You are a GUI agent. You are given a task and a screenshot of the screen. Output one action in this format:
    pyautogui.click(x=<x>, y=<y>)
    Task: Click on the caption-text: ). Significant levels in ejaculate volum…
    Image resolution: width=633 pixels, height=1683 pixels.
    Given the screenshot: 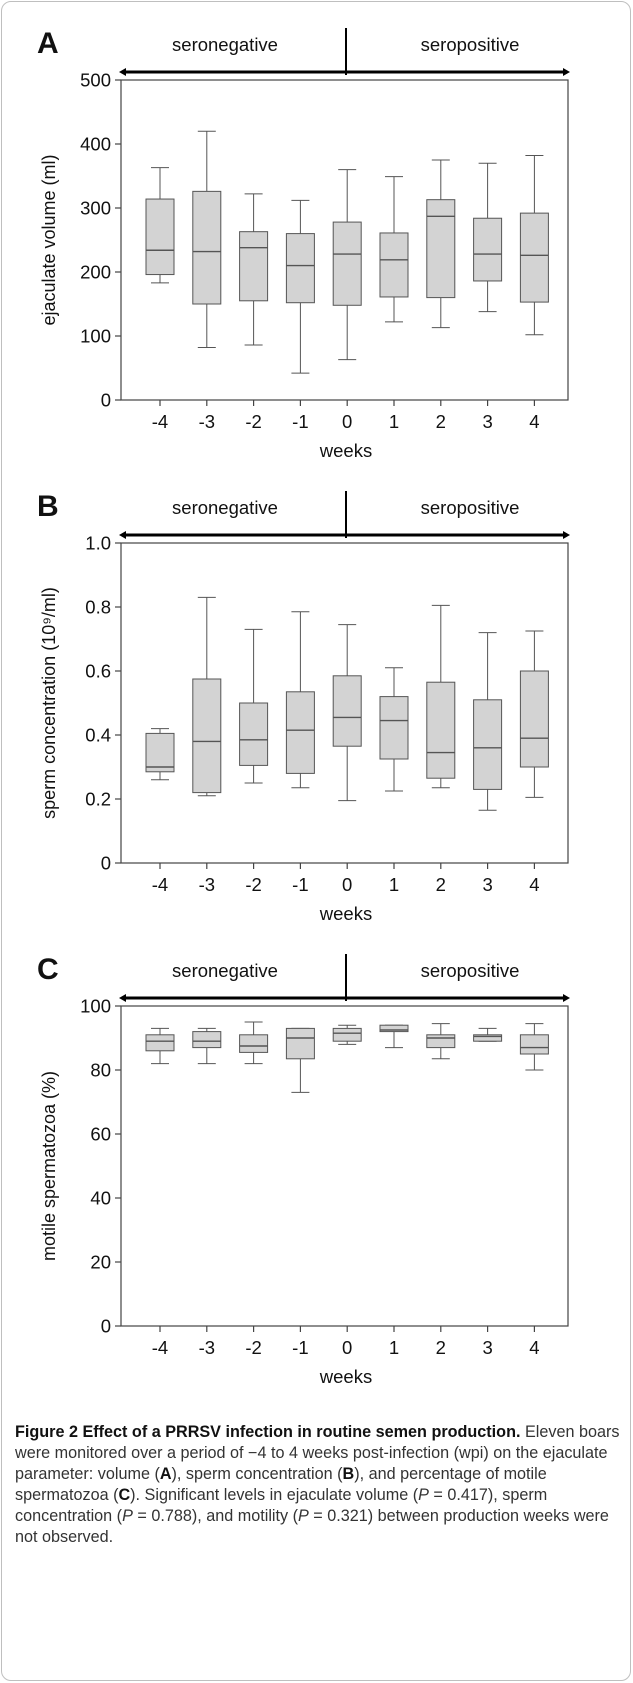 What is the action you would take?
    pyautogui.click(x=274, y=1495)
    